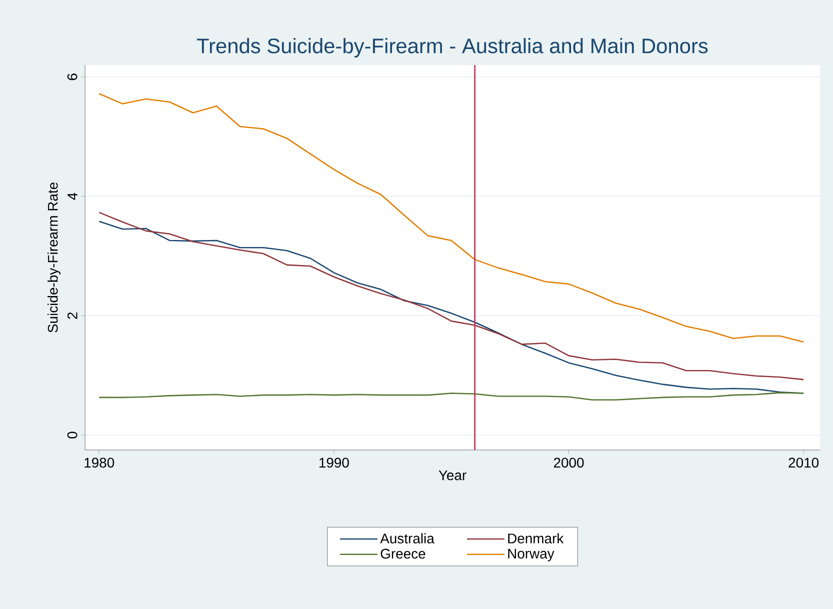  What do you see at coordinates (72, 315) in the screenshot?
I see `y-tick-label: 2` at bounding box center [72, 315].